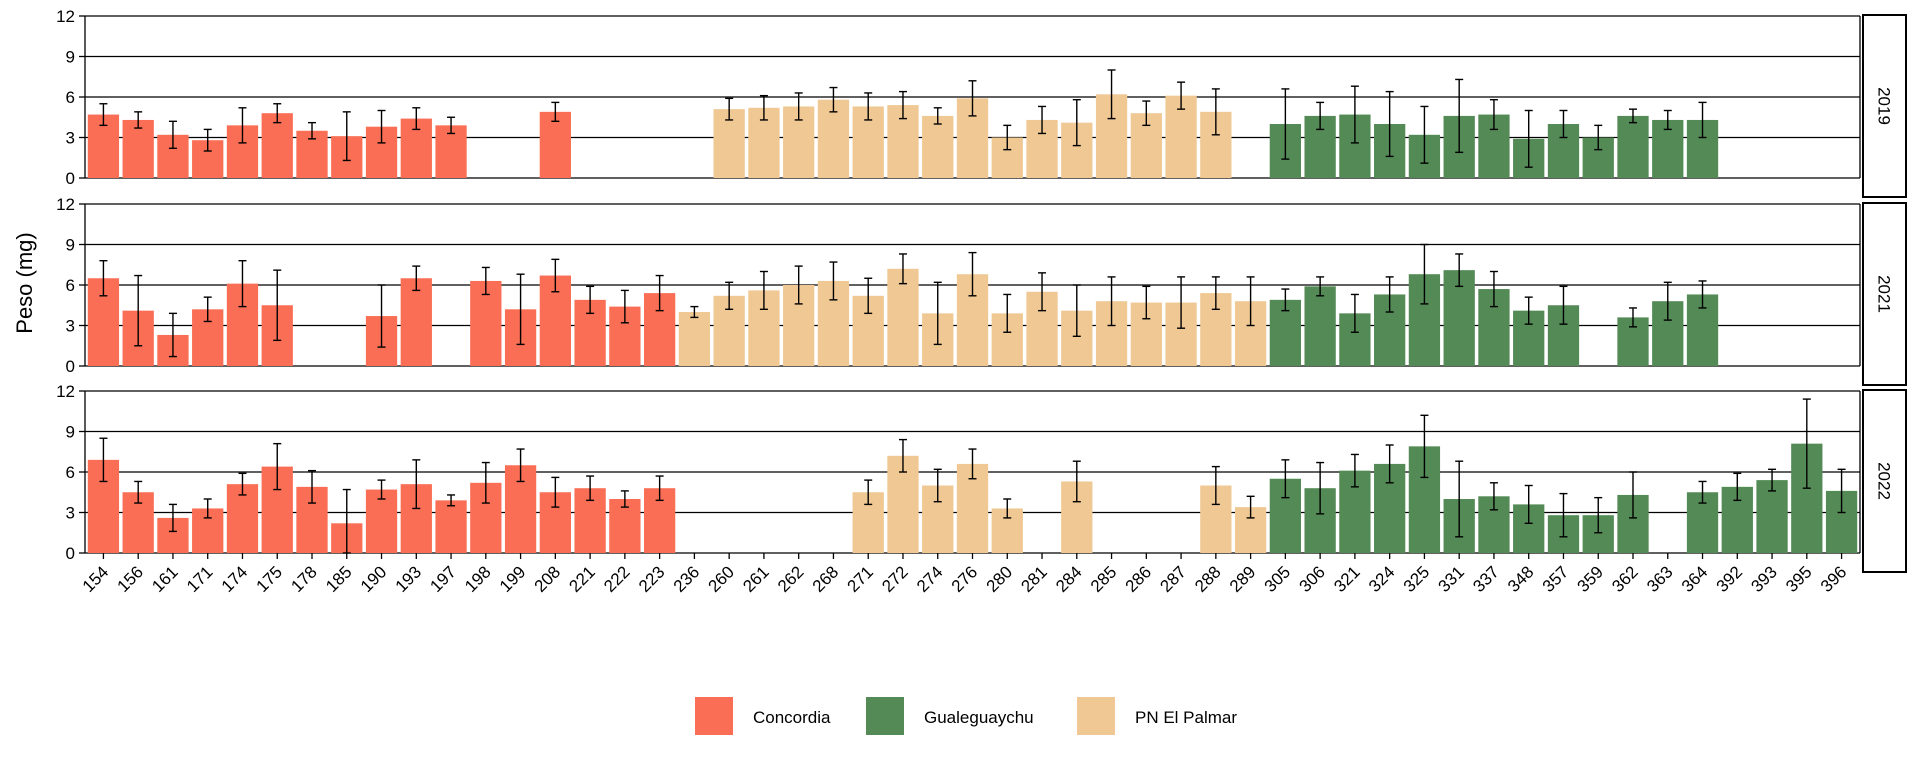 This screenshot has width=1920, height=768. What do you see at coordinates (929, 578) in the screenshot?
I see `x-tick-label: 274` at bounding box center [929, 578].